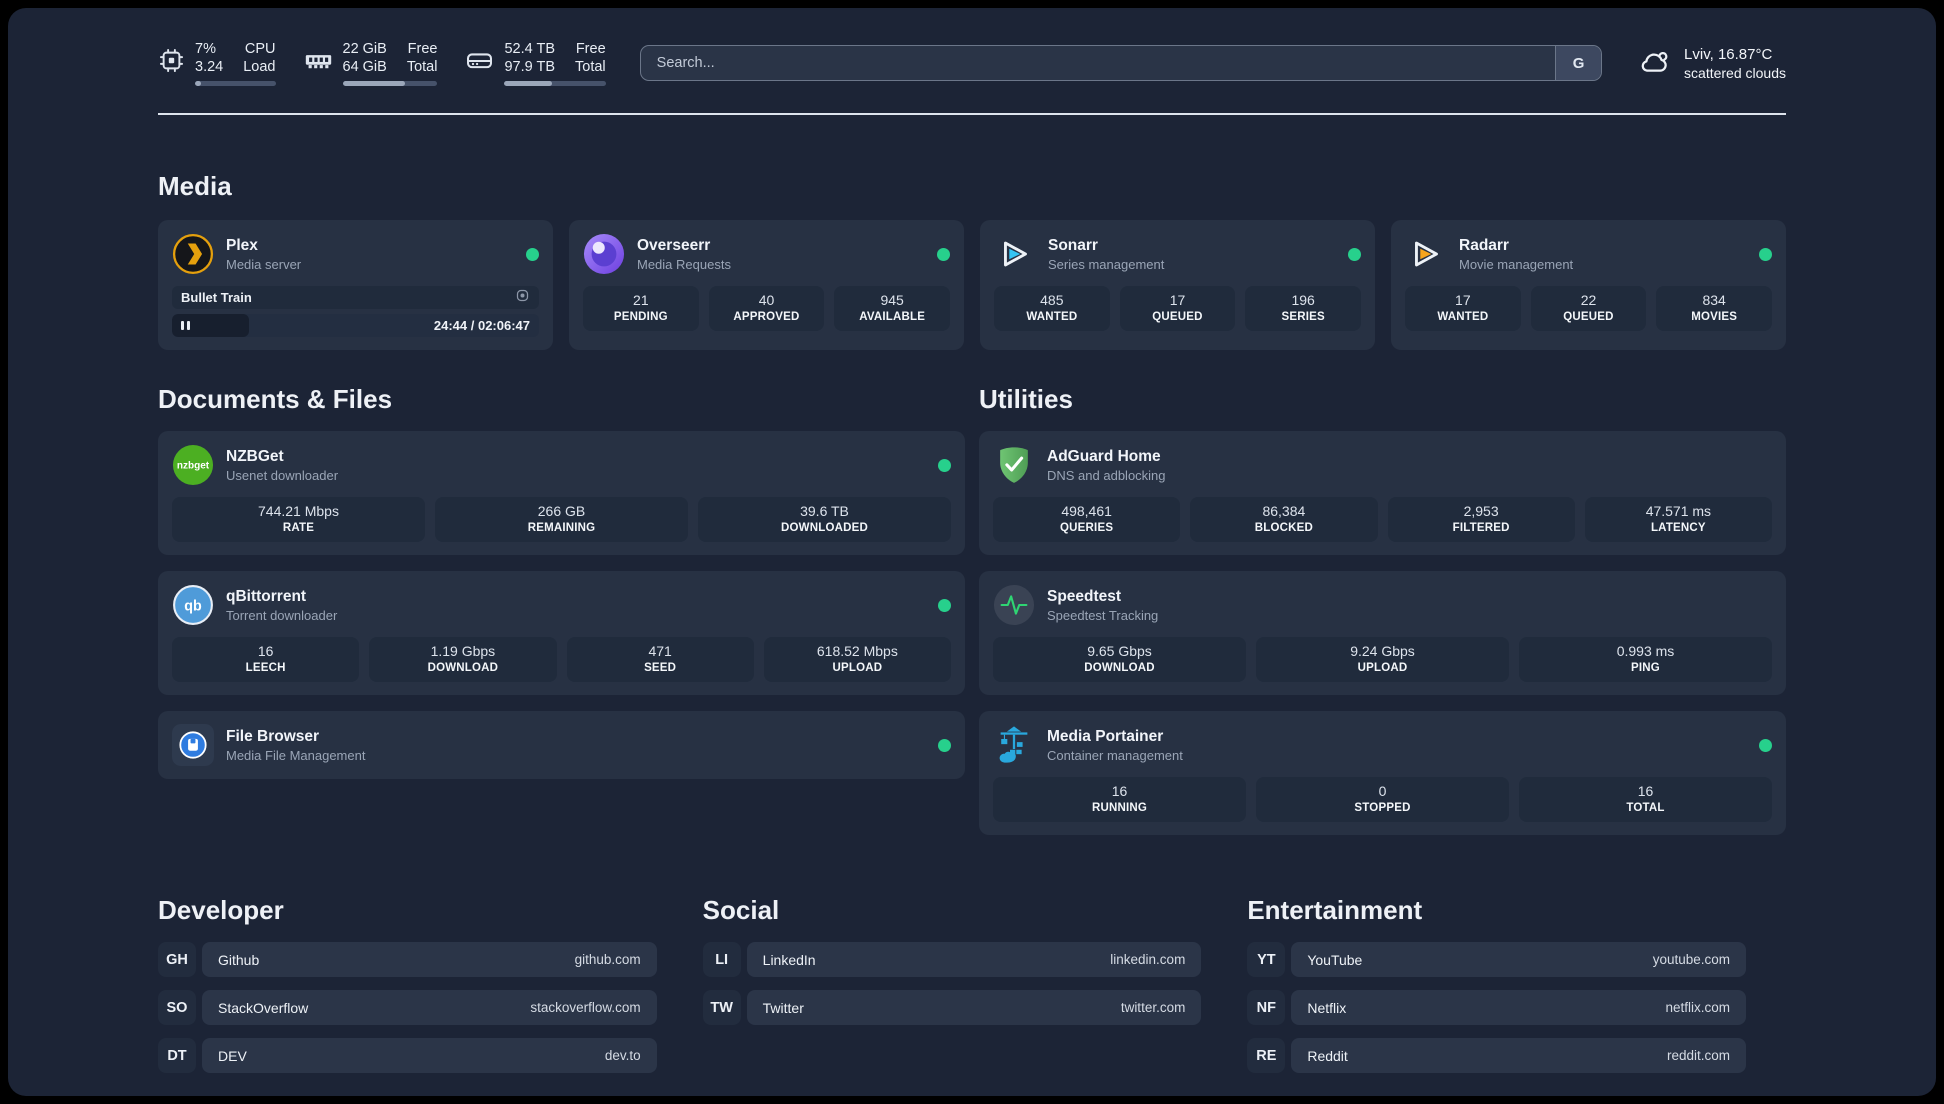  Describe the element at coordinates (1148, 959) in the screenshot. I see `bookmark-url: linkedin.com` at that location.